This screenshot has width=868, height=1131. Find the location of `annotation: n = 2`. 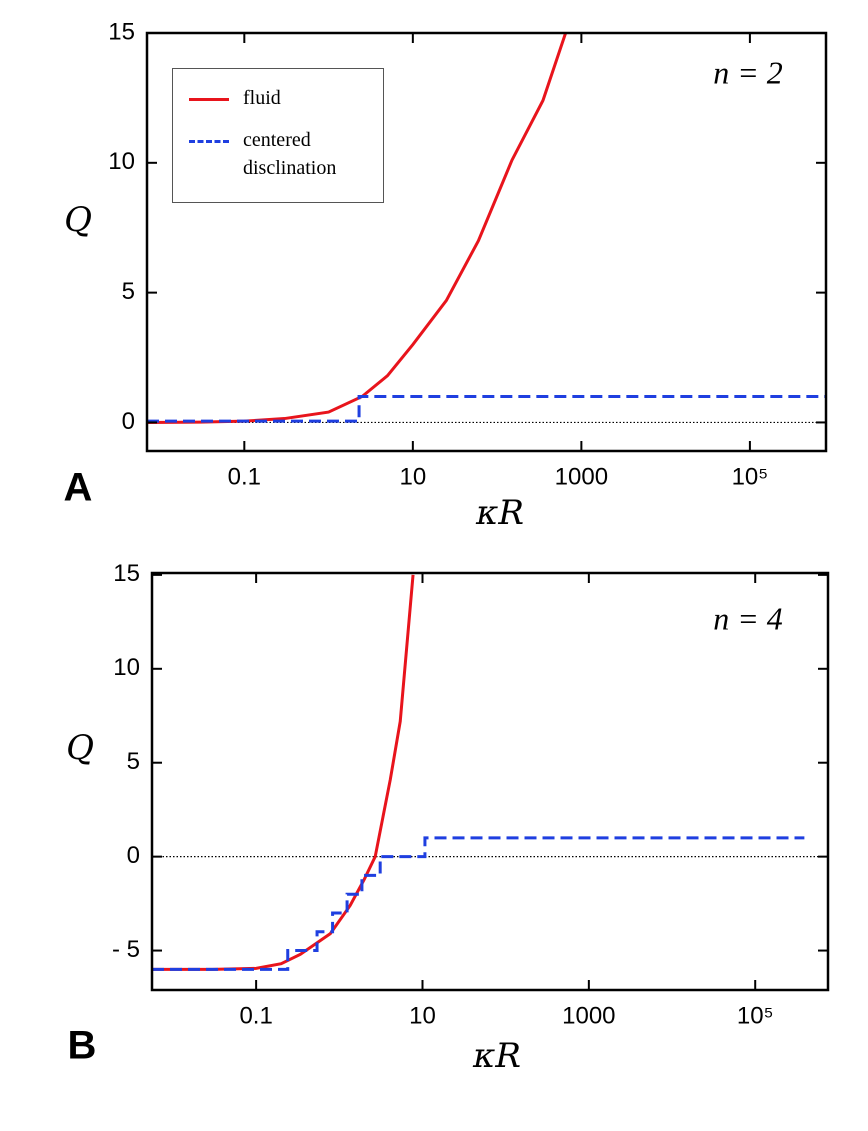

annotation: n = 2 is located at coordinates (748, 72).